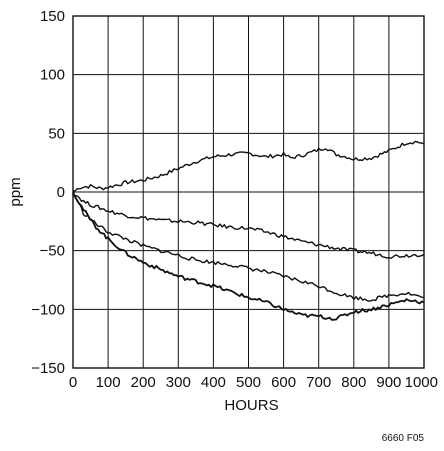 This screenshot has height=451, width=444. Describe the element at coordinates (48, 192) in the screenshot. I see `y-tick-labels: −150 −100 −50 0 50 100 150` at that location.